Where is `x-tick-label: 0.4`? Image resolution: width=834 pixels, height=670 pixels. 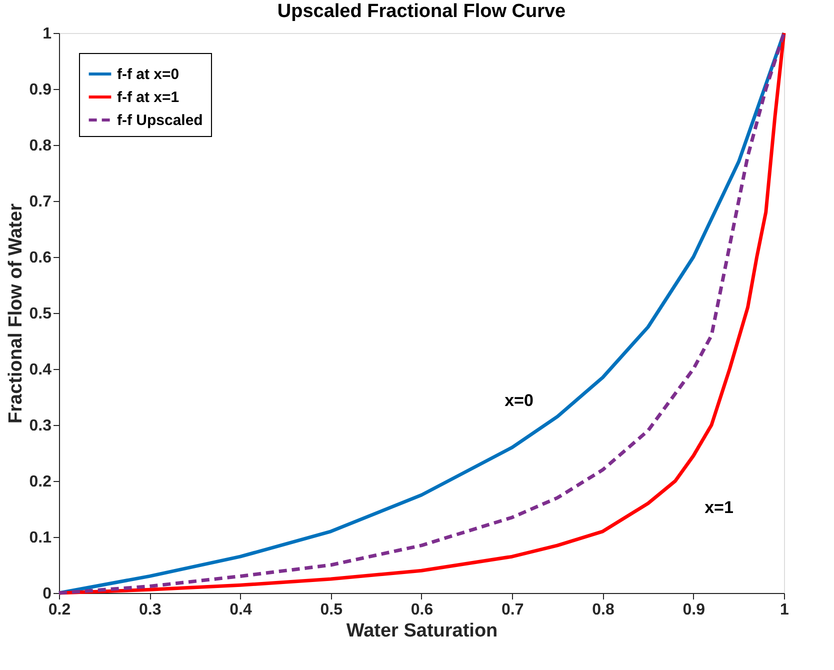
x-tick-label: 0.4 is located at coordinates (241, 610).